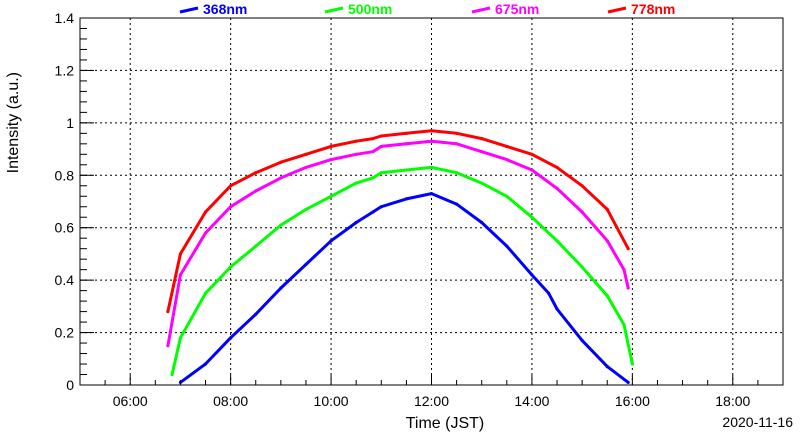 The image size is (800, 434). What do you see at coordinates (331, 401) in the screenshot?
I see `x-tick-label: 10:00` at bounding box center [331, 401].